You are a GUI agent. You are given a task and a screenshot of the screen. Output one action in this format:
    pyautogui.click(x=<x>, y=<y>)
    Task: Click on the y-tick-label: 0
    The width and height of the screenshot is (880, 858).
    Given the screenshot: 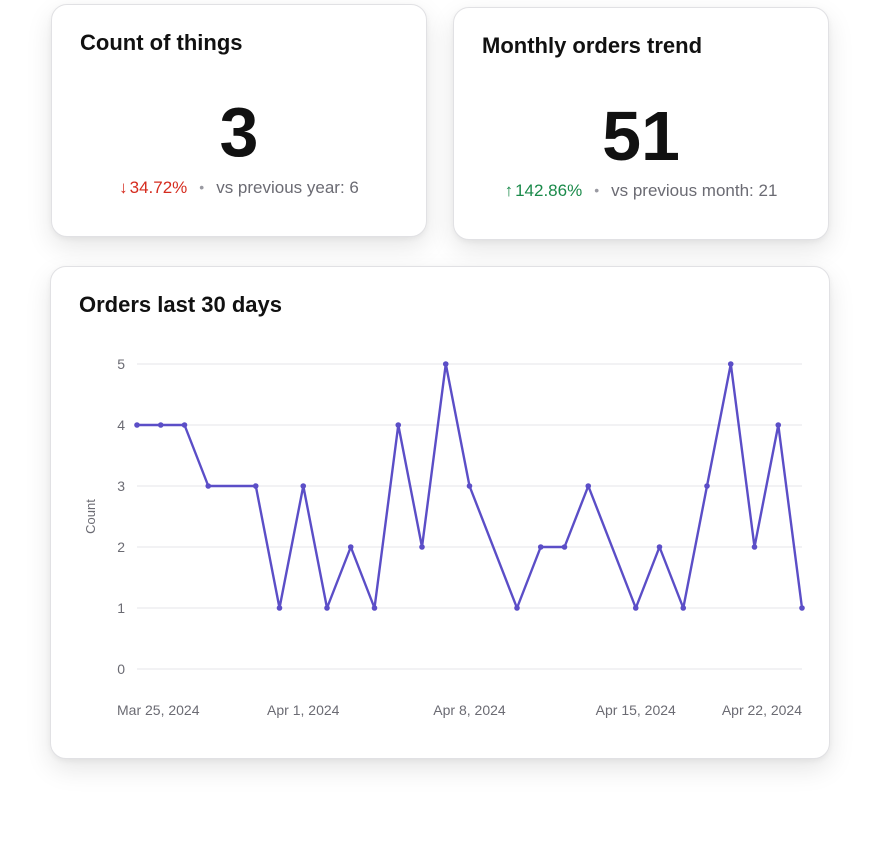 What is the action you would take?
    pyautogui.click(x=121, y=669)
    